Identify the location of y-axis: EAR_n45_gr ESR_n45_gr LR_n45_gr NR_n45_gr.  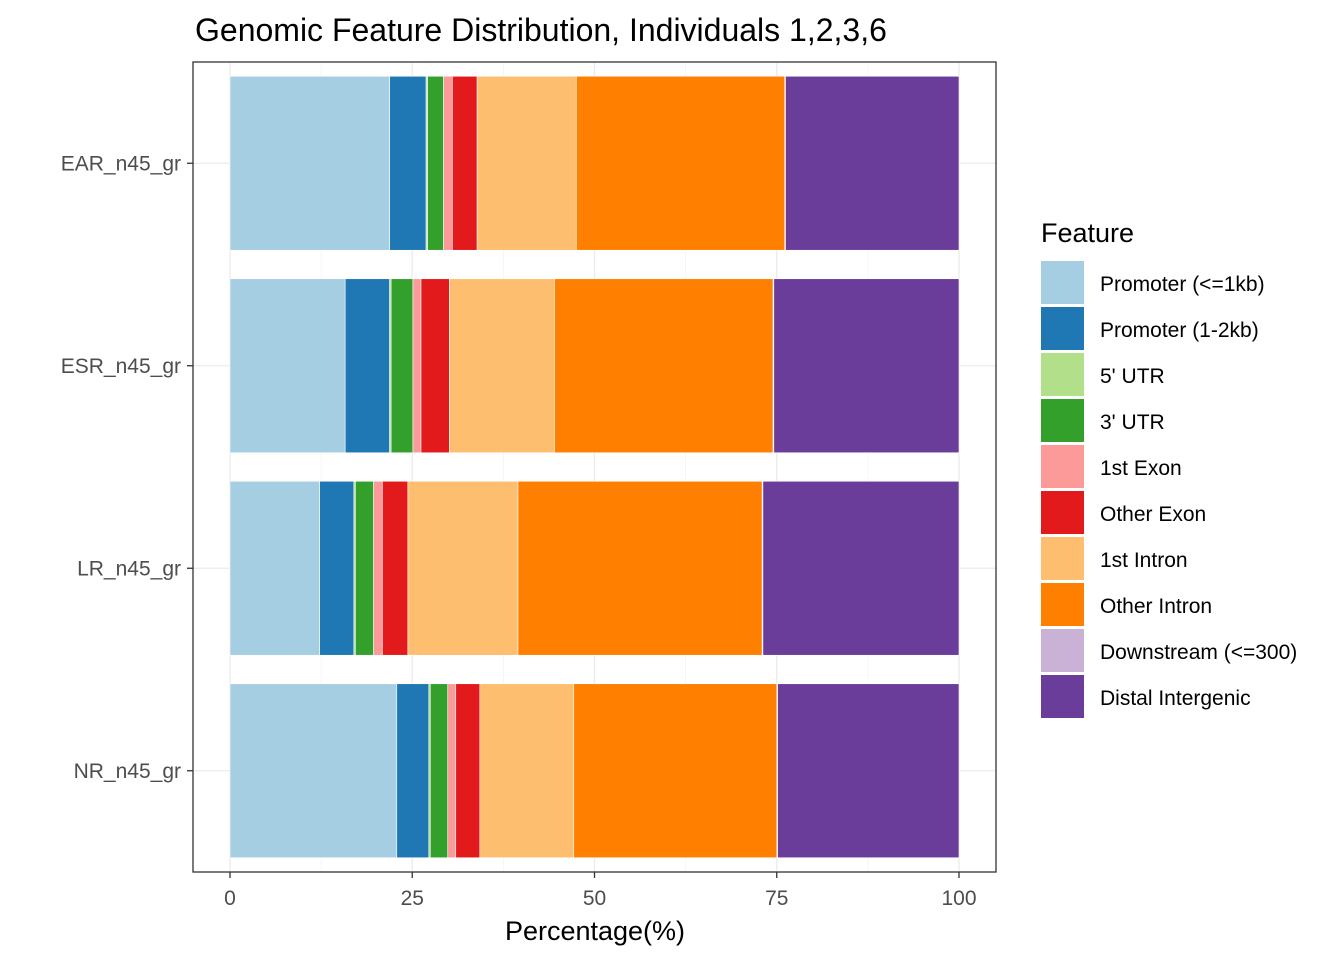
(127, 467).